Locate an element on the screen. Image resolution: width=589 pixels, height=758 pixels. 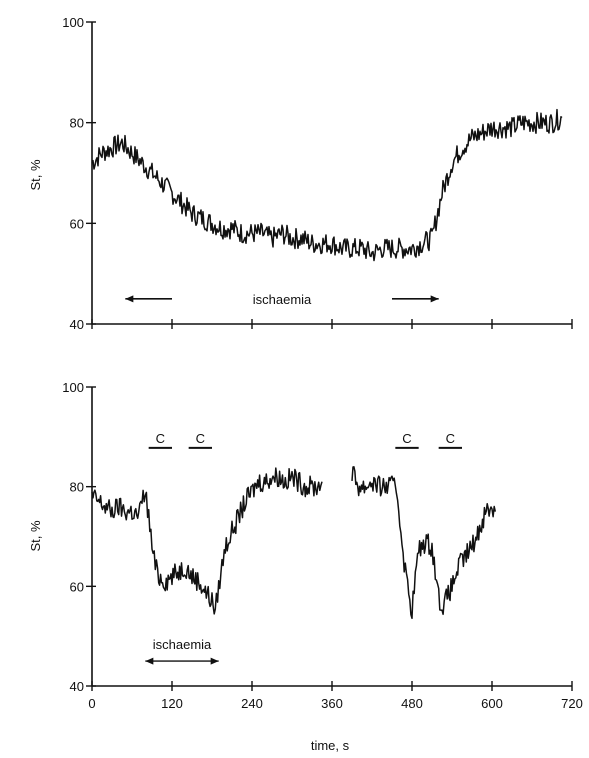
x-tick-label: 0 is located at coordinates (91, 703).